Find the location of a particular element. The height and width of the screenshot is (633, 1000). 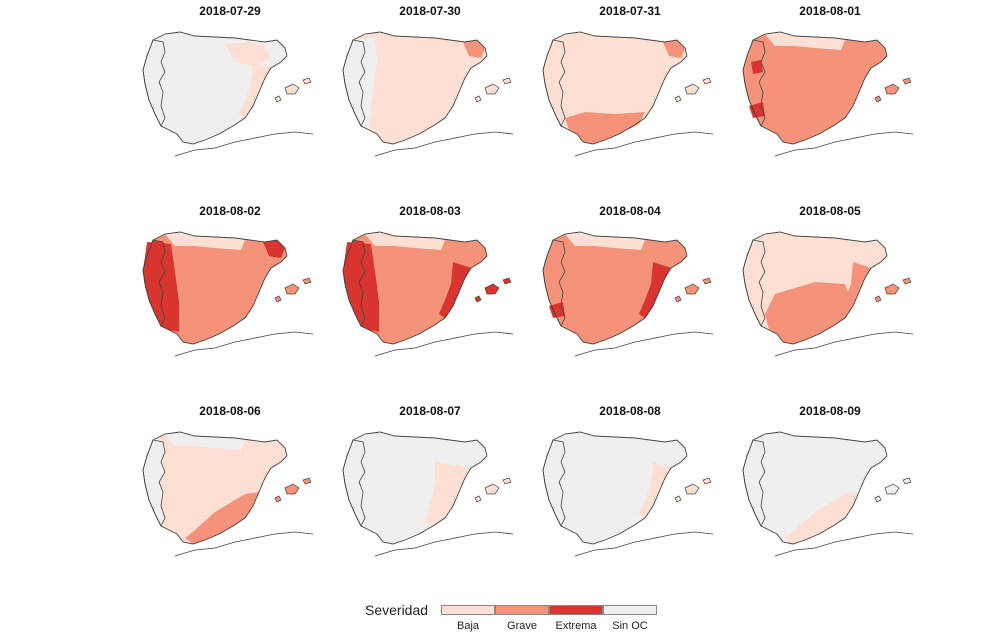

panel-date-title: 2018-08-01 is located at coordinates (830, 11).